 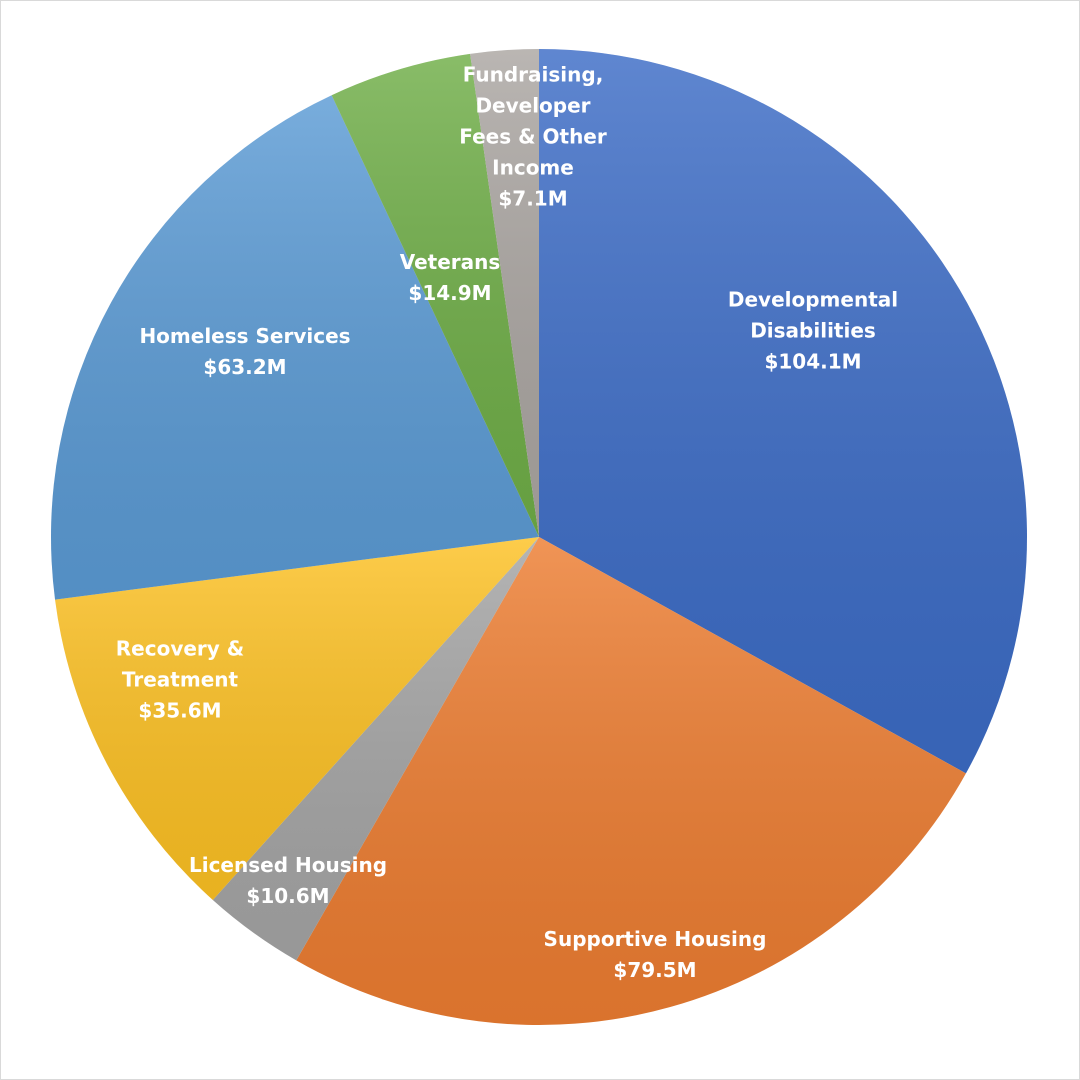 I want to click on category-label: Recovery & Treatment, so click(x=180, y=664).